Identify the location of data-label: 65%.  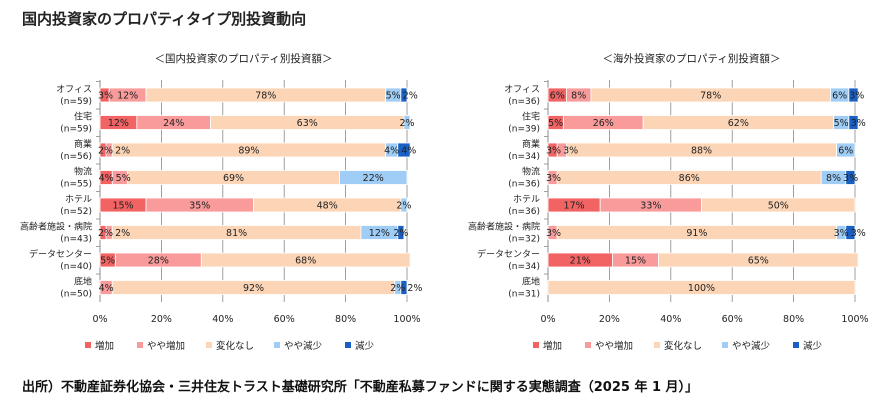
(758, 261).